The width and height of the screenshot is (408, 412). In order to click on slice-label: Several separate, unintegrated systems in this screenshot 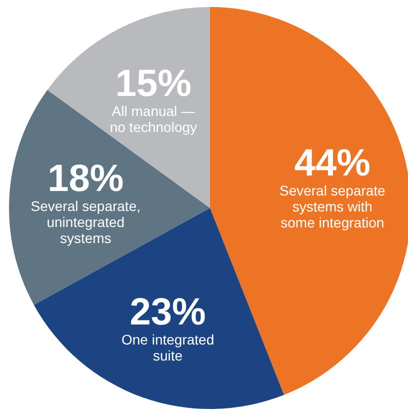, I will do `click(85, 222)`.